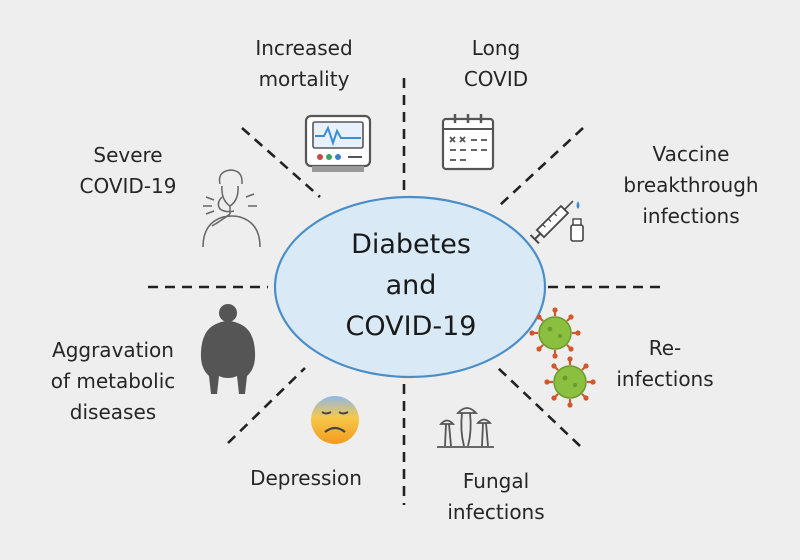 This screenshot has width=800, height=560. What do you see at coordinates (335, 420) in the screenshot?
I see `sad-face-icon` at bounding box center [335, 420].